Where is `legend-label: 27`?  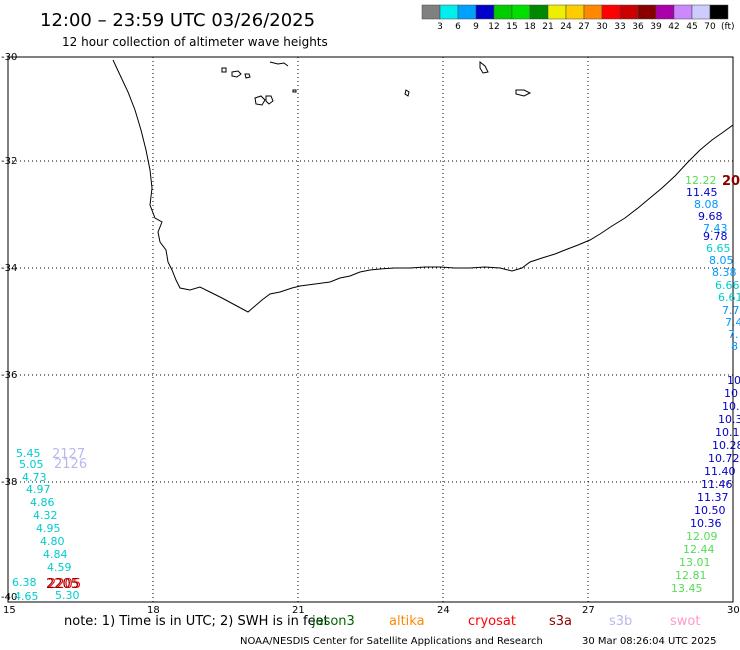 legend-label: 27 is located at coordinates (583, 27).